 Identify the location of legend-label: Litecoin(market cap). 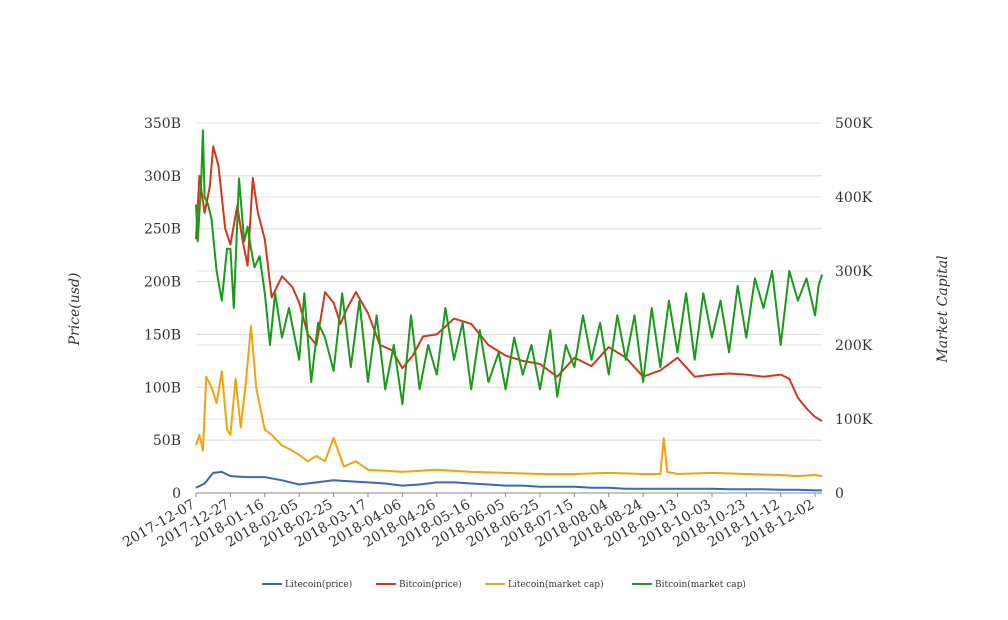
(556, 584).